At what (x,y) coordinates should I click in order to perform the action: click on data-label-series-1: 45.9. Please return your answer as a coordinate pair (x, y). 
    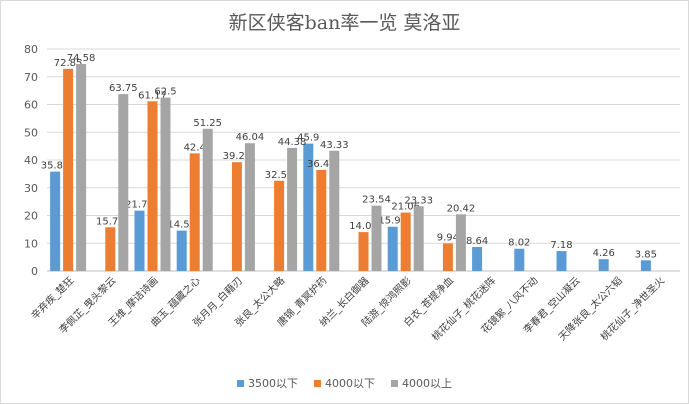
    Looking at the image, I should click on (308, 138).